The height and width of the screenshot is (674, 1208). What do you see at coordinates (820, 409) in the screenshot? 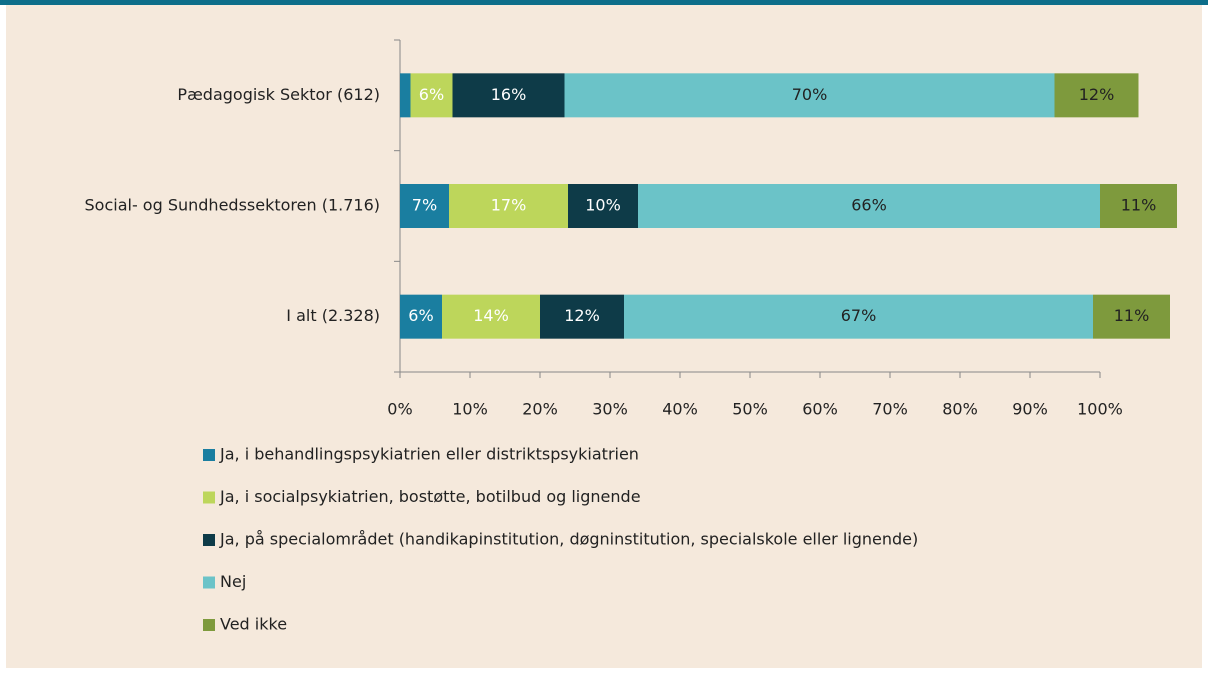
I see `x-tick-label: 60%` at bounding box center [820, 409].